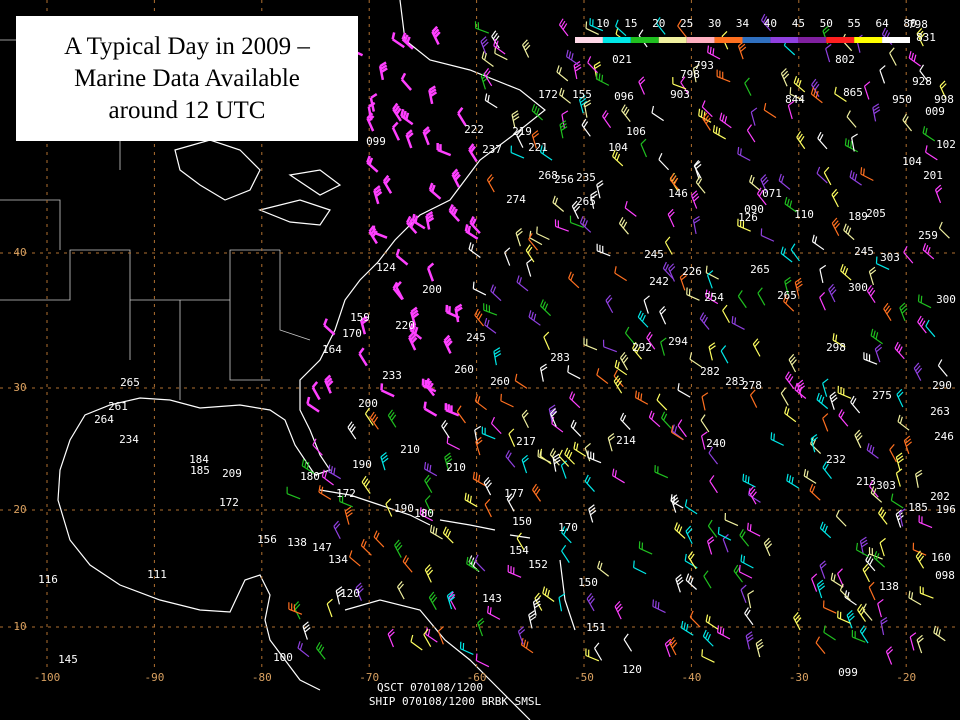  I want to click on station-label: 798, so click(690, 74).